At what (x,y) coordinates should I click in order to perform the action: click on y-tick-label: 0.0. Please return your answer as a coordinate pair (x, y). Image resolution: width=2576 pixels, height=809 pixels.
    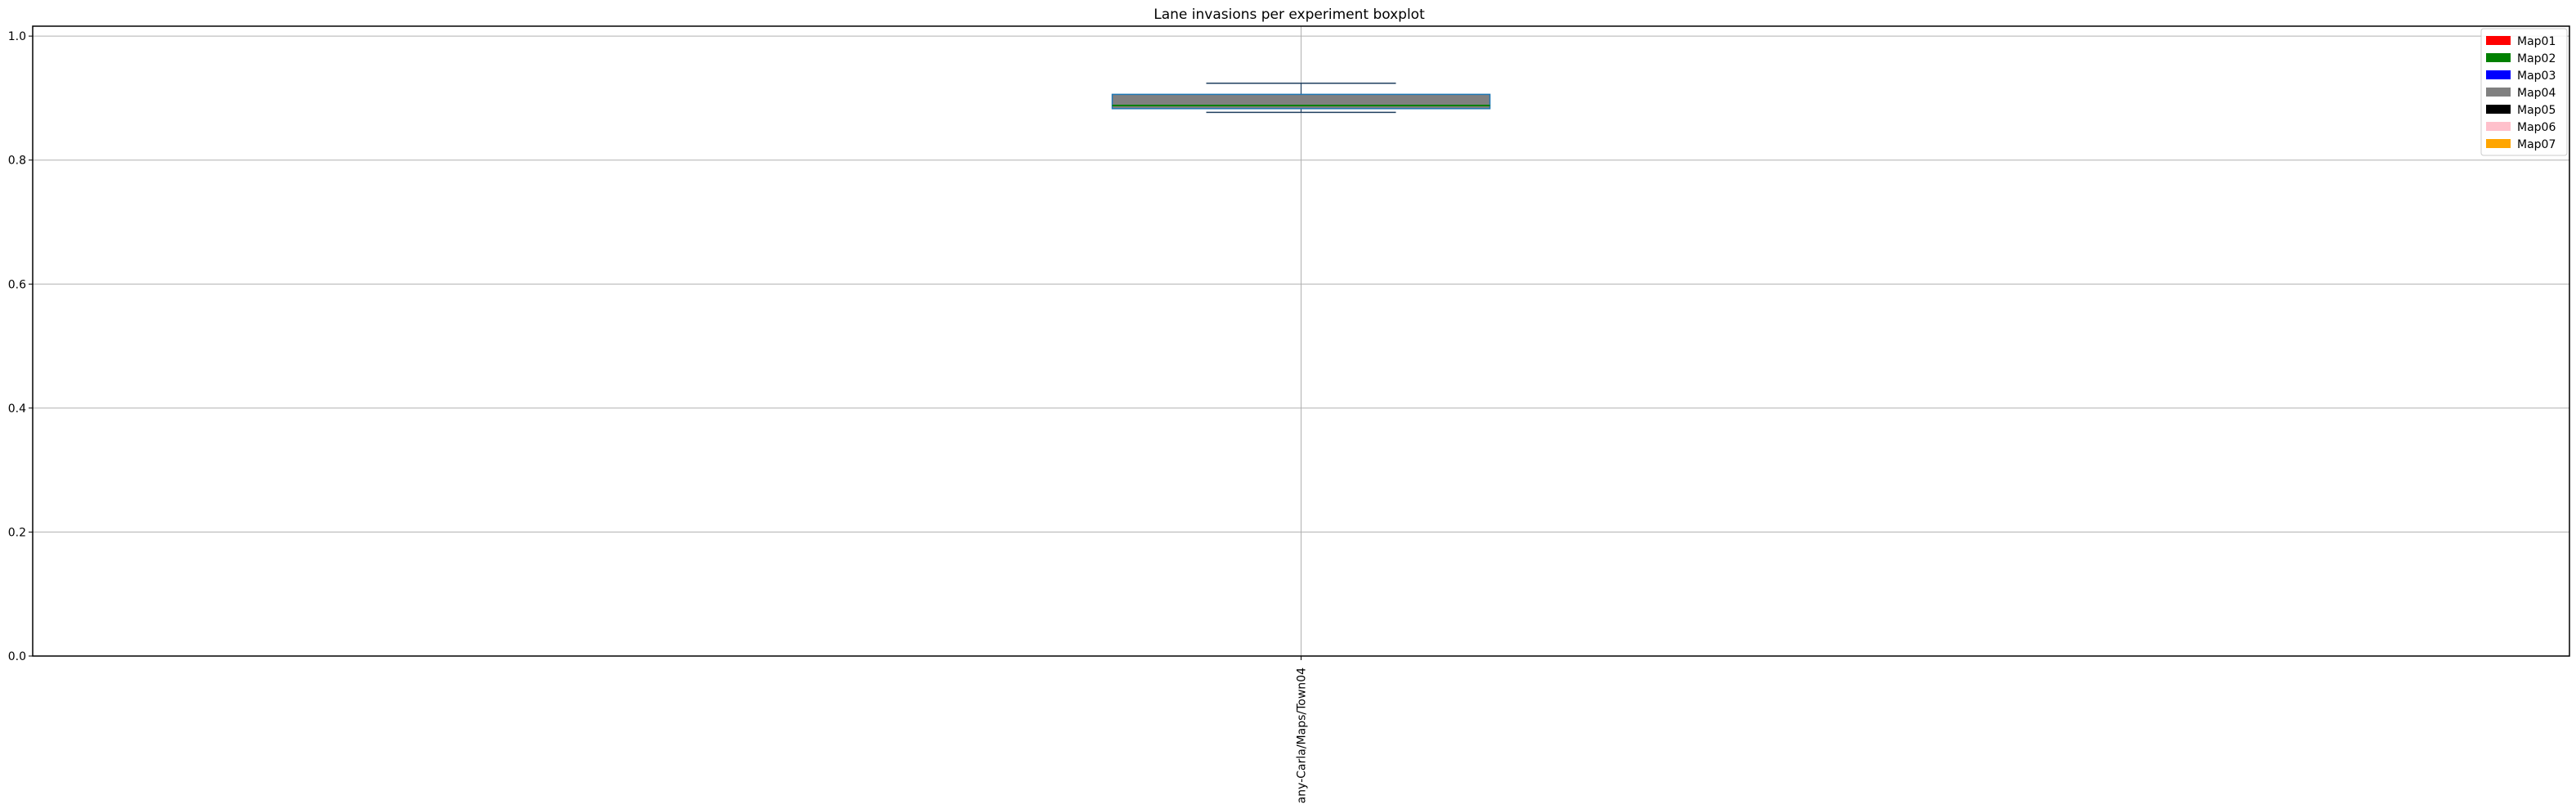
    Looking at the image, I should click on (17, 656).